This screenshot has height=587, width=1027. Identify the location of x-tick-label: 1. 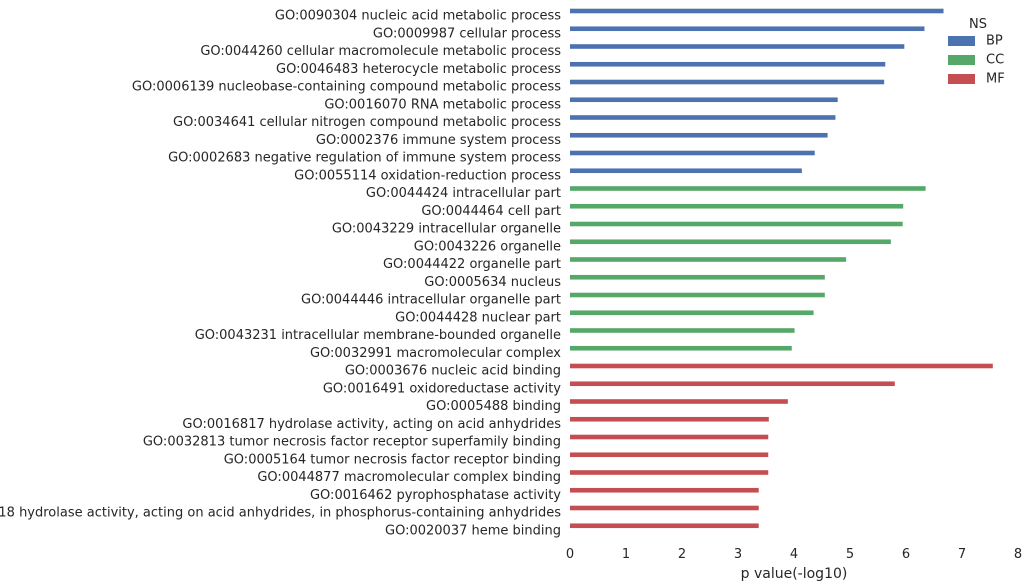
(626, 554).